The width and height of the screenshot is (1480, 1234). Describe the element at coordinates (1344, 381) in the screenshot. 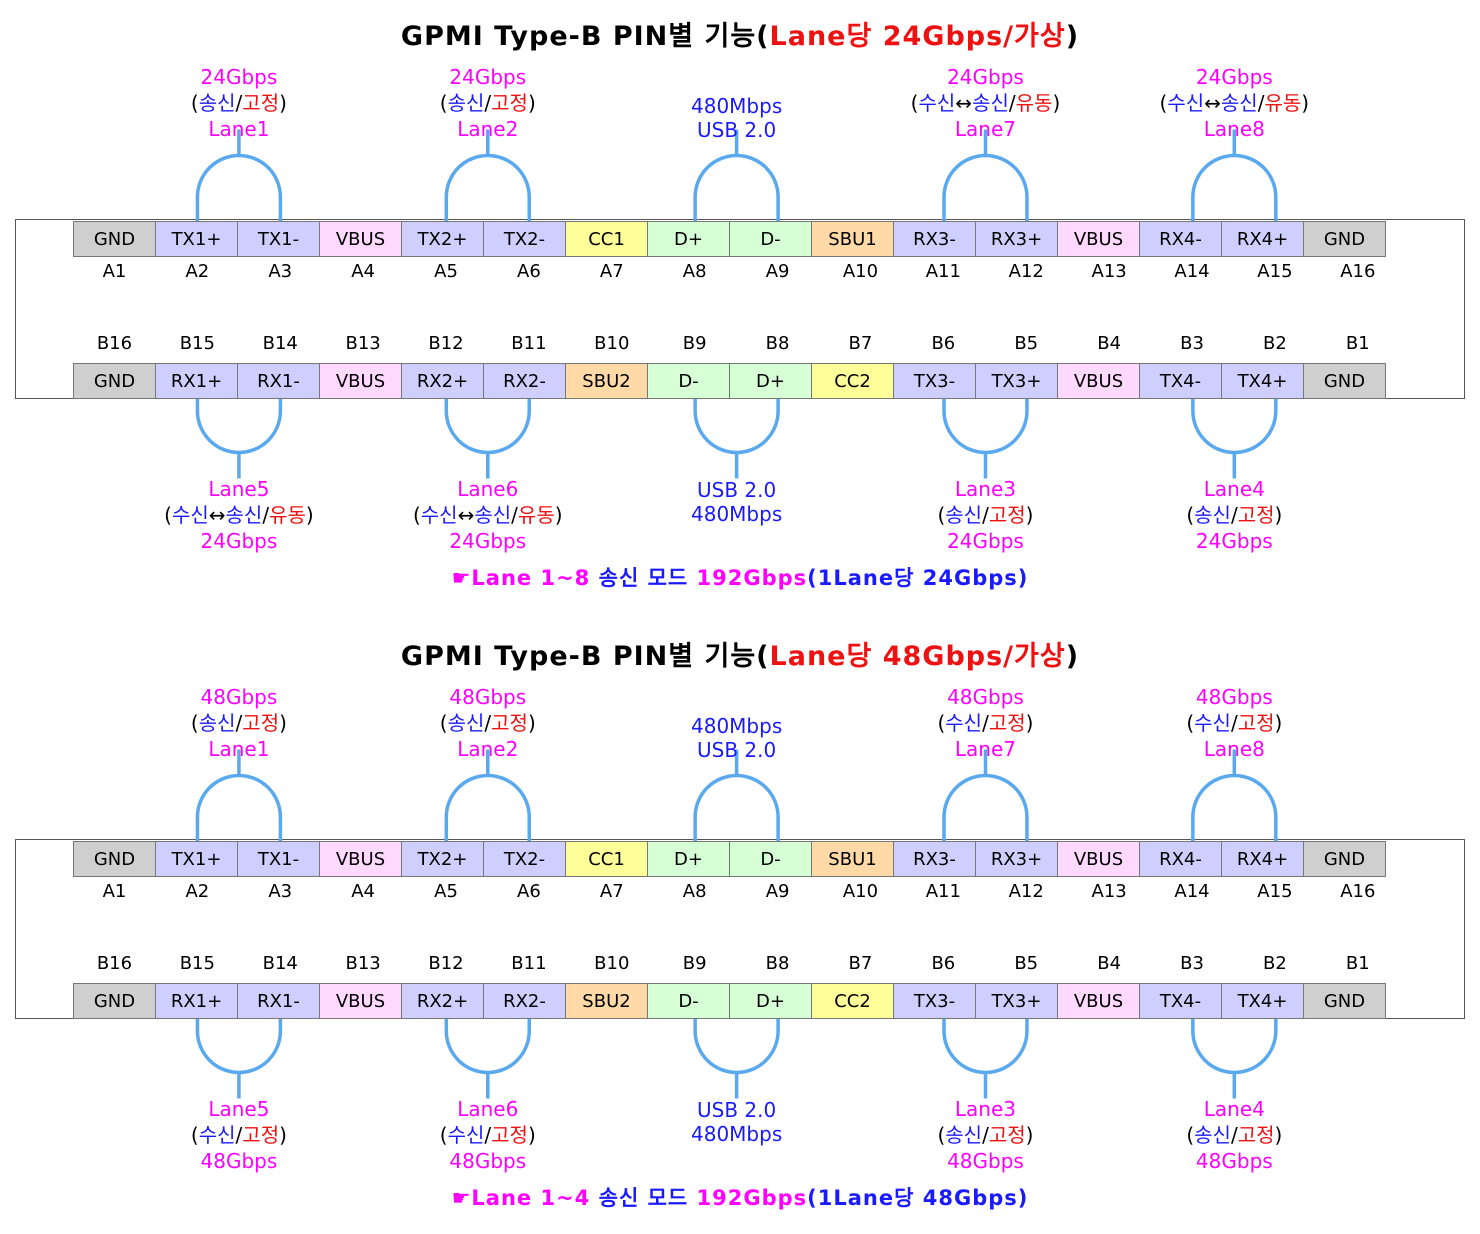

I see `pin-cell: GND` at that location.